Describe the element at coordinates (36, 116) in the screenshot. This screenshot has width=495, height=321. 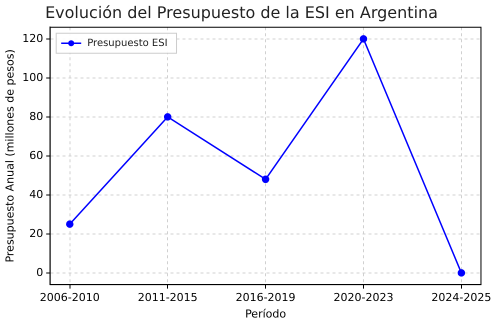
I see `y-tick-label: 80` at that location.